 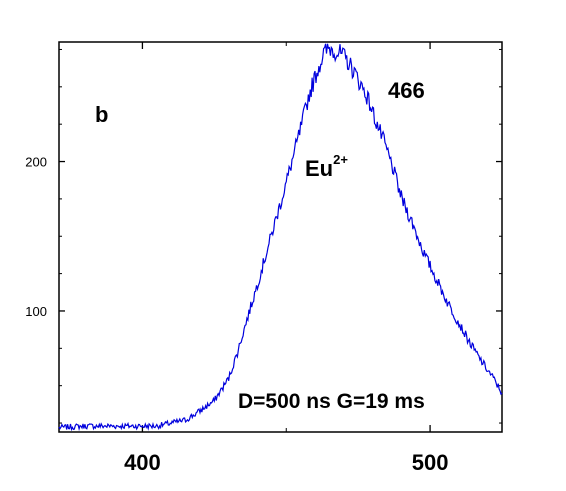 What do you see at coordinates (340, 159) in the screenshot?
I see `ion-charge: 2+` at bounding box center [340, 159].